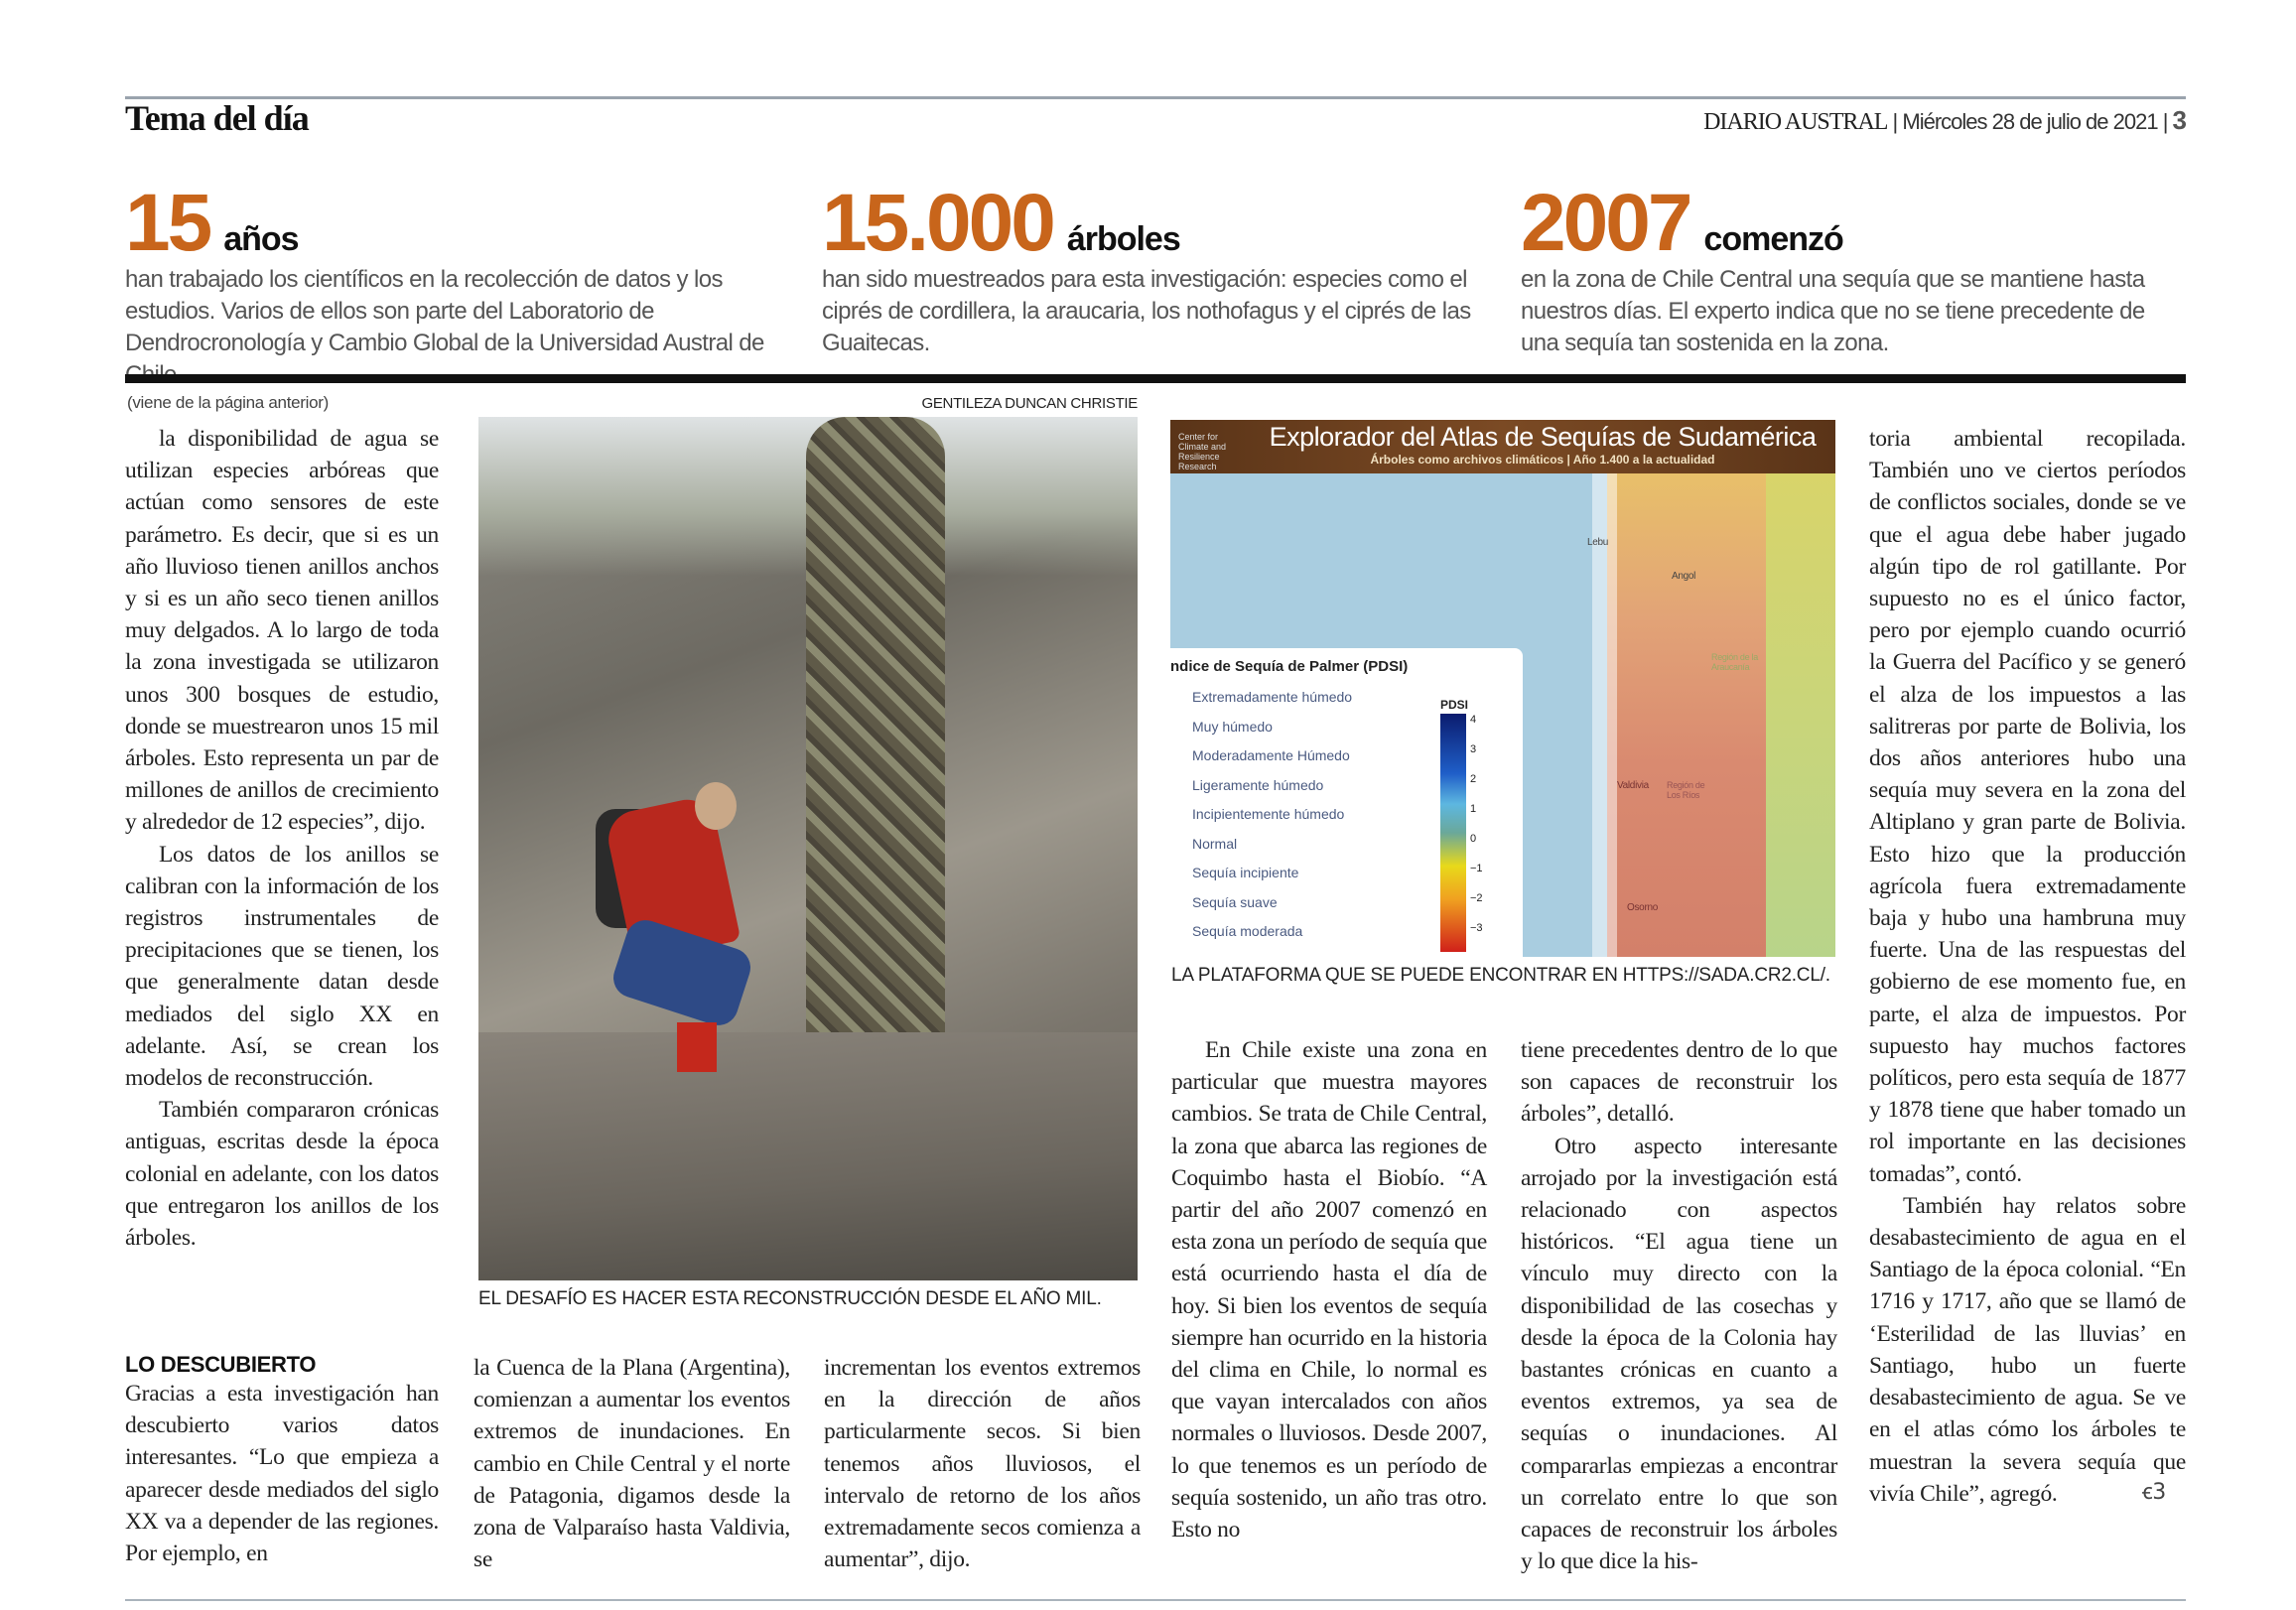 The width and height of the screenshot is (2296, 1610). I want to click on legend-title: ndice de Sequía de Palmer (PDSI), so click(1289, 666).